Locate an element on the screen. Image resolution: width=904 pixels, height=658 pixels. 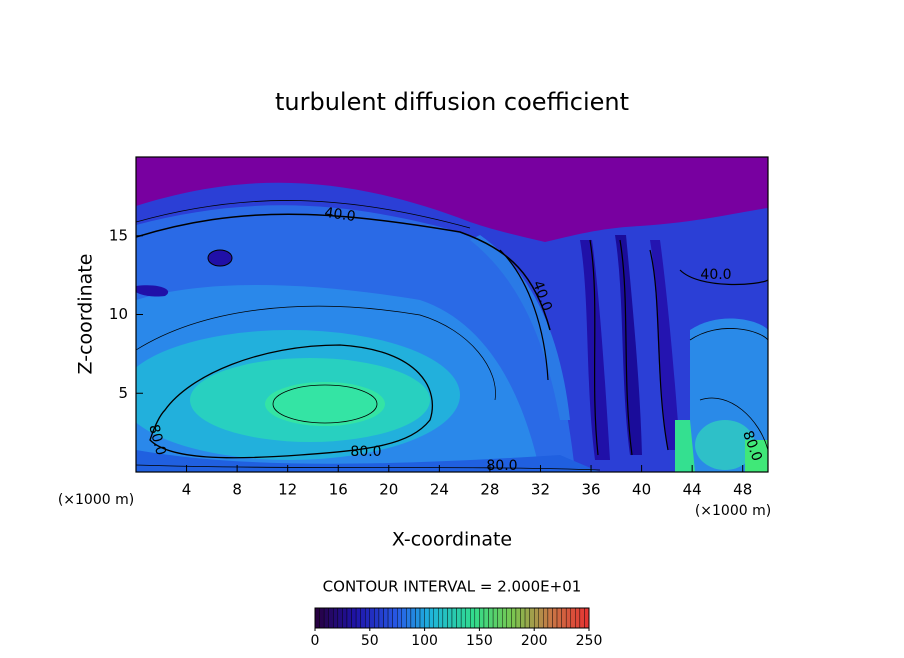
x-tick-label: 28 is located at coordinates (489, 490).